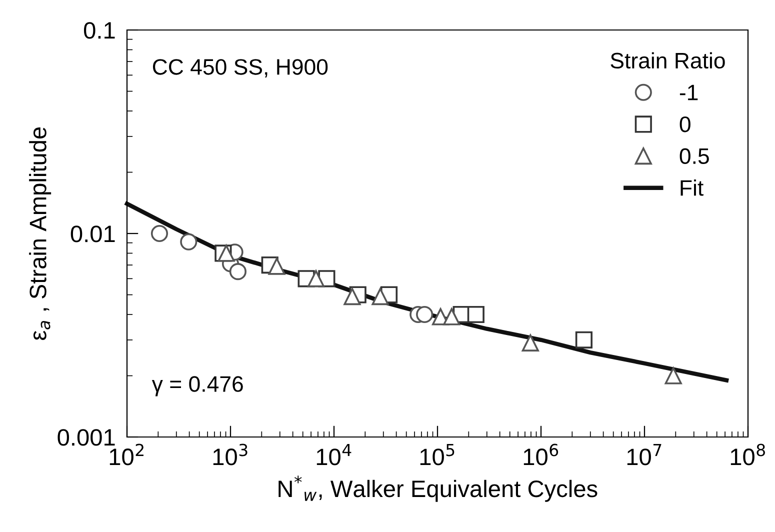 This screenshot has width=775, height=532. Describe the element at coordinates (240, 68) in the screenshot. I see `annotation: CC 450 SS, H900` at that location.